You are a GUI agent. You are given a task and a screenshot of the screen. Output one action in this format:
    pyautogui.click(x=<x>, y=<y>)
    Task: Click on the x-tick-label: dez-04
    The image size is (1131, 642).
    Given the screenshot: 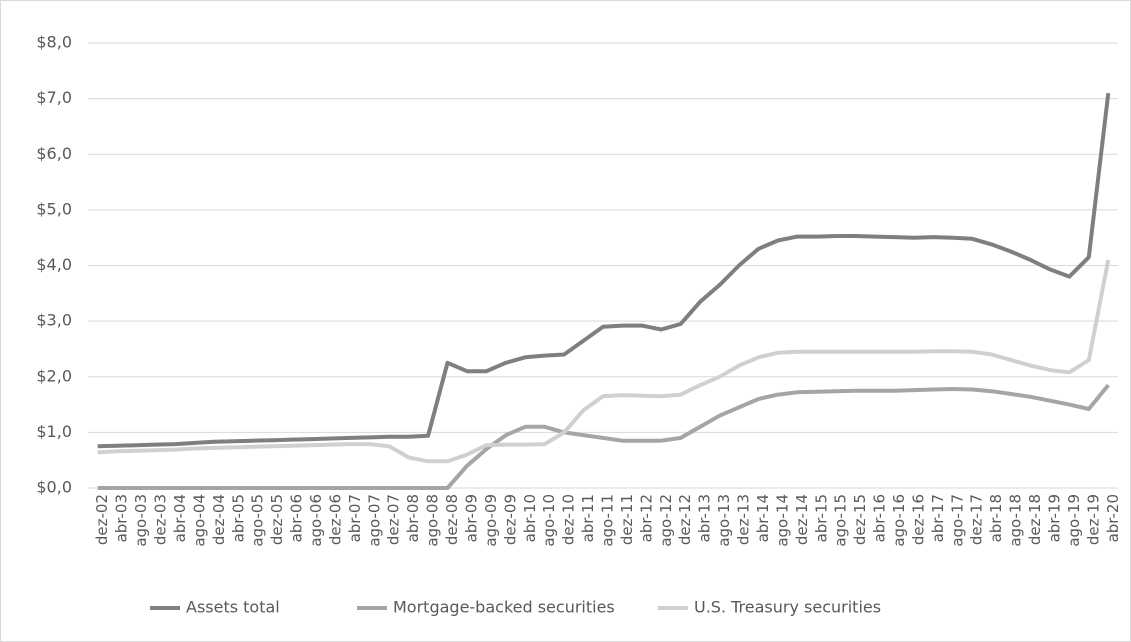 What is the action you would take?
    pyautogui.click(x=219, y=519)
    